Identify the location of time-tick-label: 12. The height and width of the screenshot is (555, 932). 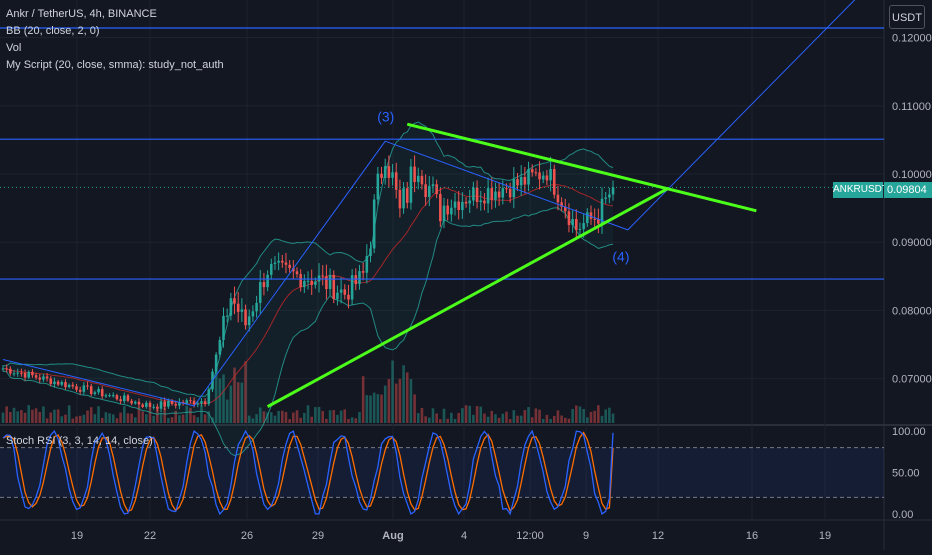
(658, 536).